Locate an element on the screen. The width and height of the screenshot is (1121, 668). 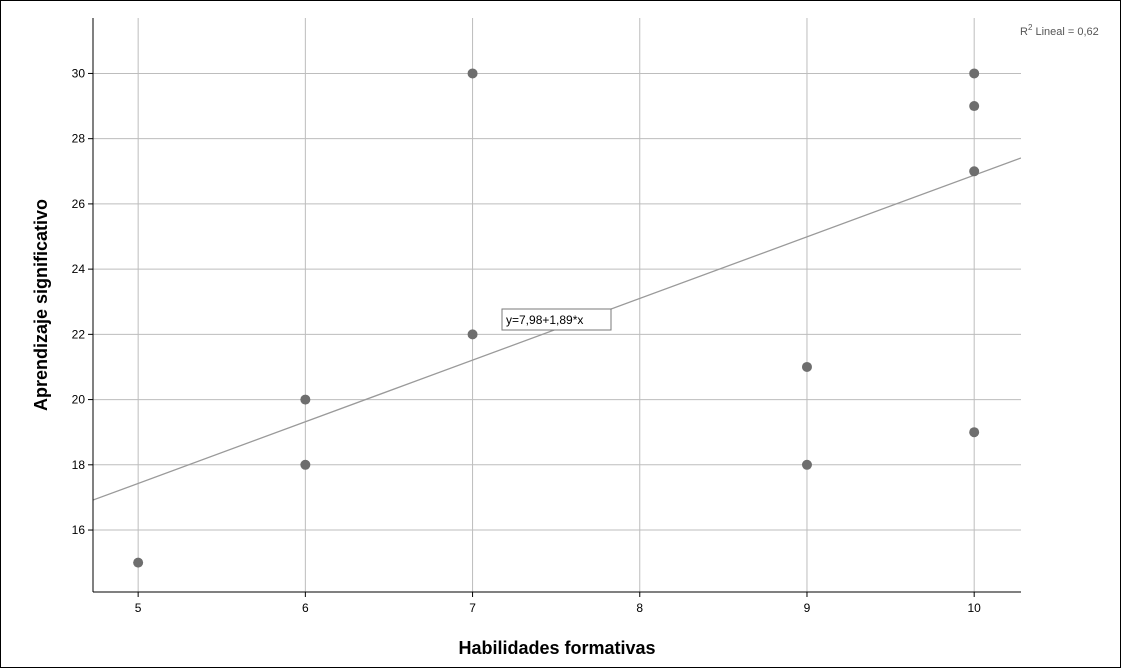
x-tick-label: 6 is located at coordinates (305, 608).